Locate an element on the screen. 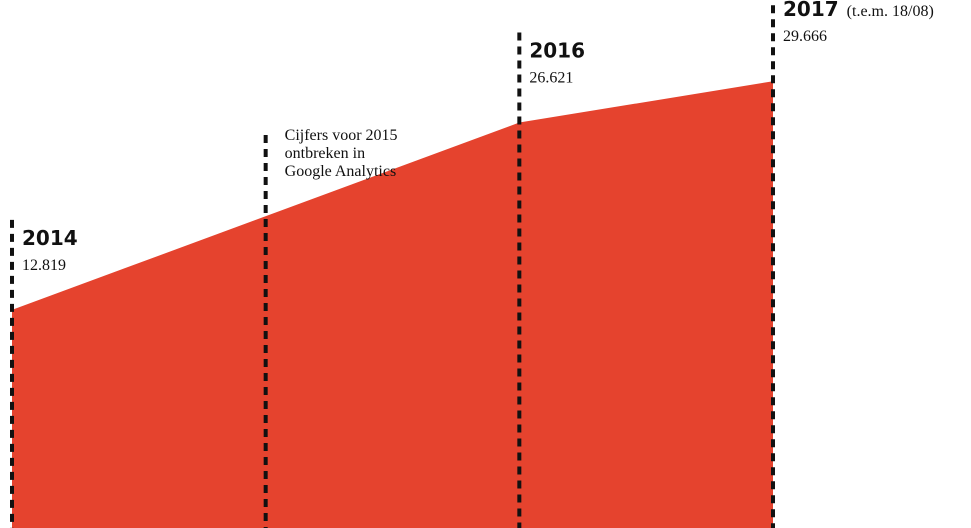 The height and width of the screenshot is (528, 971). annotation: Google Analytics is located at coordinates (341, 171).